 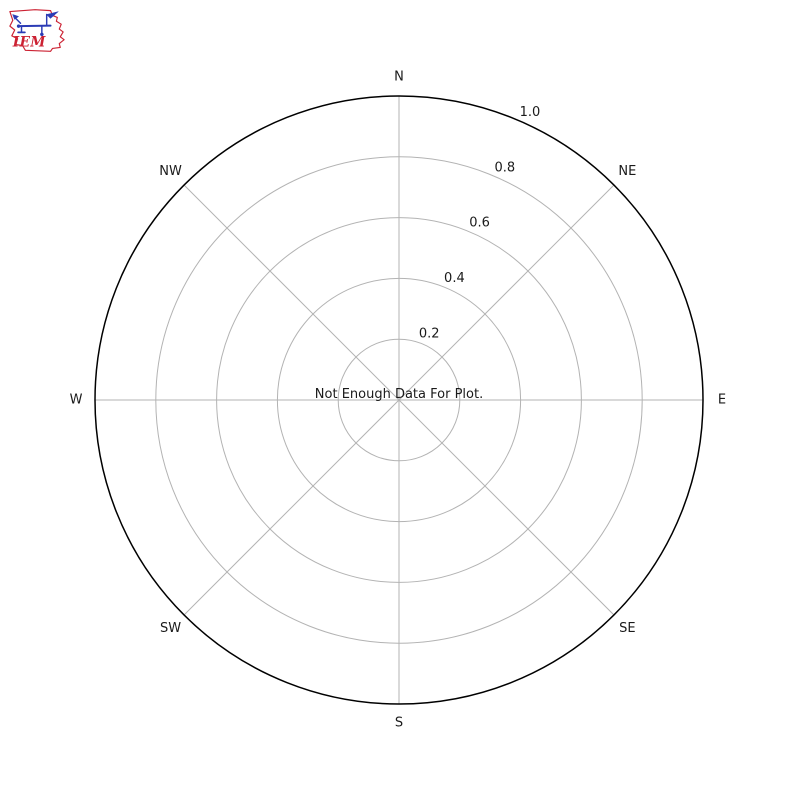 I want to click on iowa-outline-icon, so click(x=37, y=30).